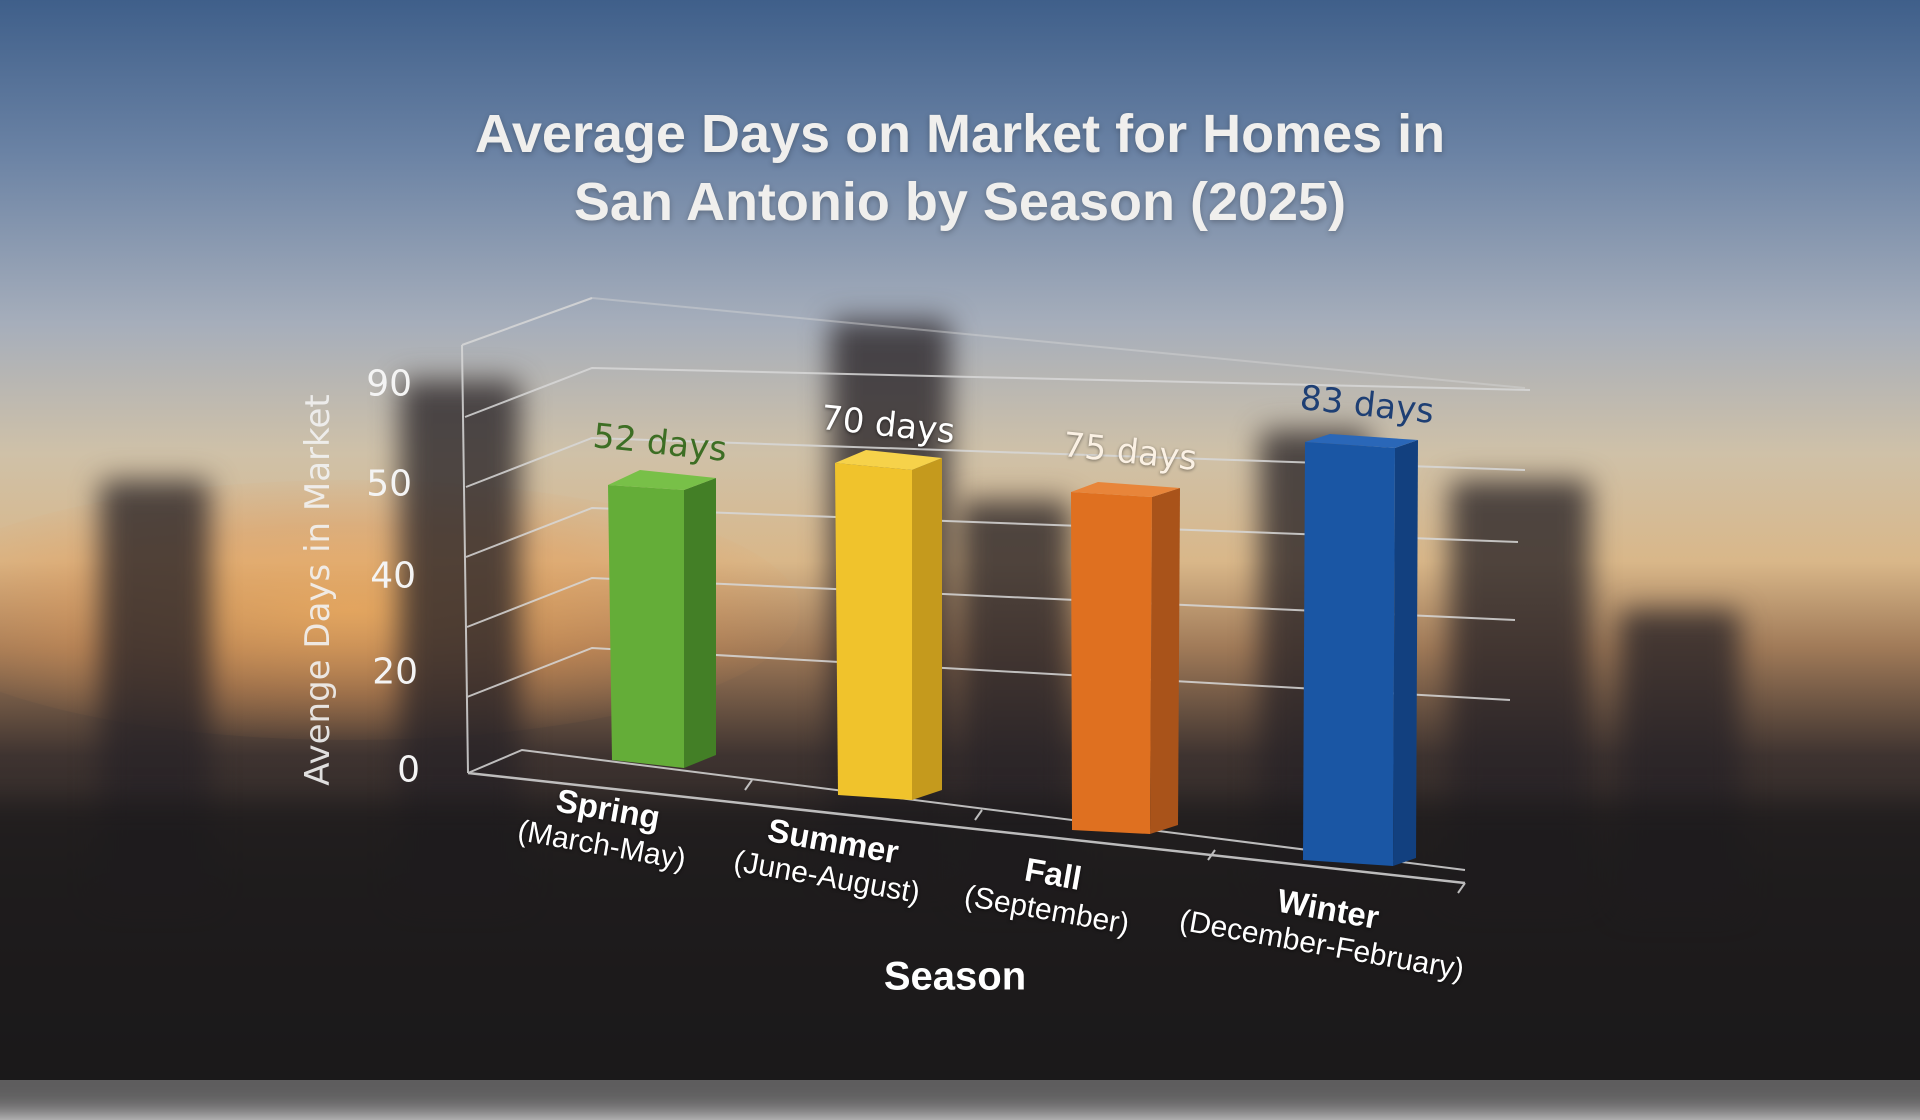  I want to click on bar-spring, so click(662, 619).